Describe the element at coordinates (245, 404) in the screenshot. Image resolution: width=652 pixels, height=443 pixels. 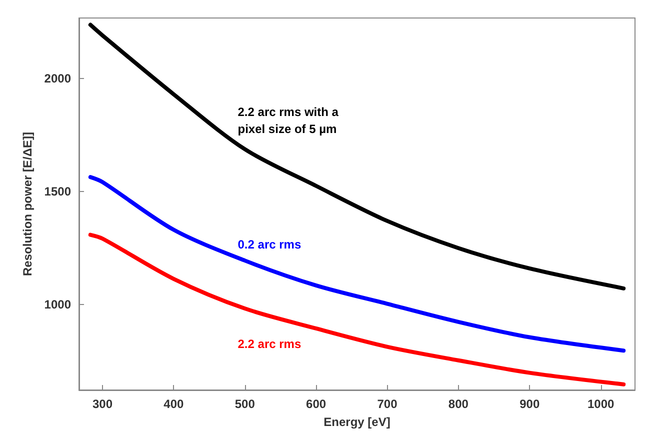
I see `x-tick-label: 500` at that location.